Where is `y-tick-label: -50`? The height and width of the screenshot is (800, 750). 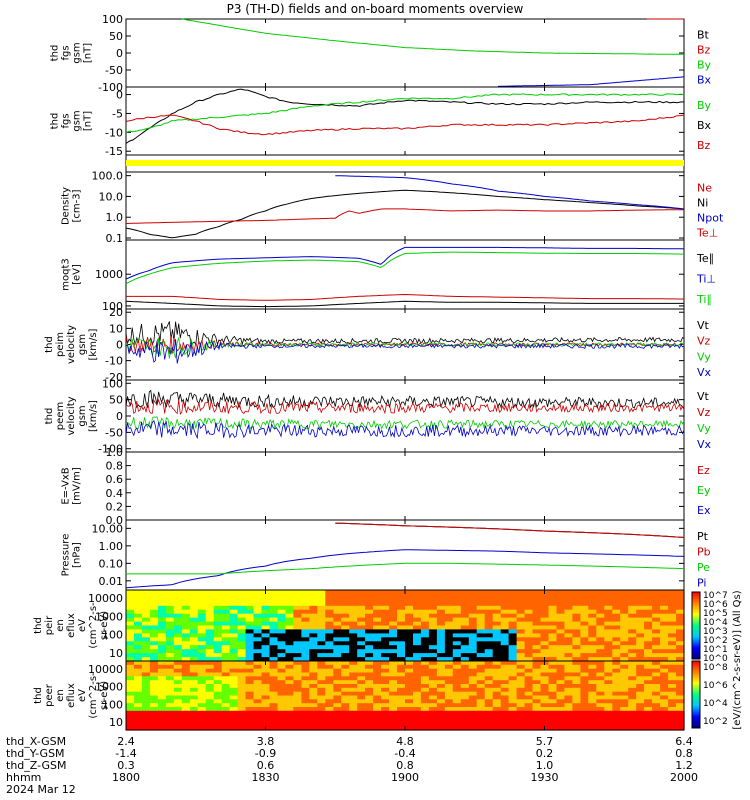 y-tick-label: -50 is located at coordinates (114, 432).